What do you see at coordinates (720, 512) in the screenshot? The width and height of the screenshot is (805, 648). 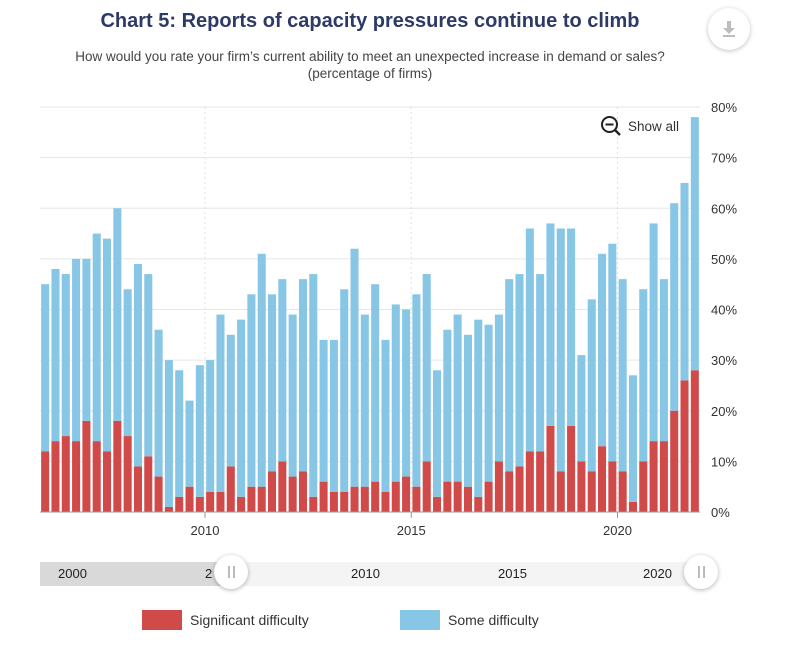 I see `y-tick-label: 0%` at bounding box center [720, 512].